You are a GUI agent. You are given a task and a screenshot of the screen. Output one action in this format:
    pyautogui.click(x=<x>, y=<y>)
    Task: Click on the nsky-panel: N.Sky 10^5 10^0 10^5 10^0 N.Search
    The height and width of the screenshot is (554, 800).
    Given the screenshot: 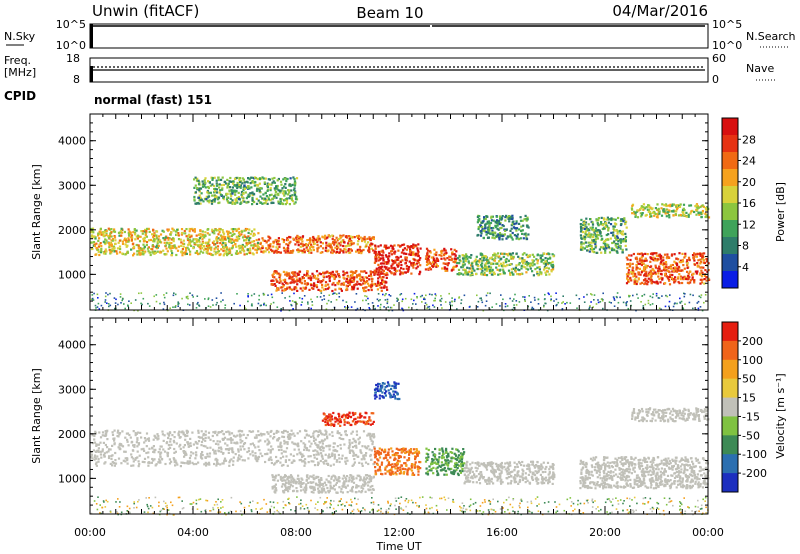 What is the action you would take?
    pyautogui.click(x=400, y=35)
    